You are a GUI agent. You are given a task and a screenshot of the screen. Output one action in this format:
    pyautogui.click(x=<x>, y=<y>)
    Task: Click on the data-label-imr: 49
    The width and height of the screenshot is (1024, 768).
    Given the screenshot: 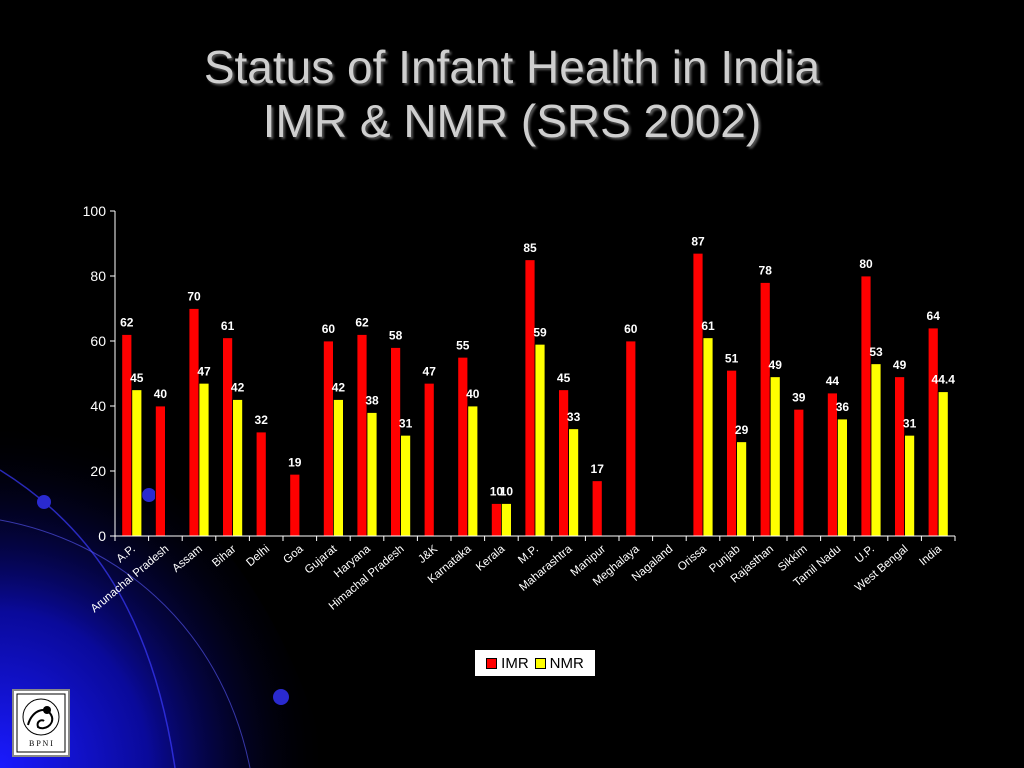 What is the action you would take?
    pyautogui.click(x=900, y=365)
    